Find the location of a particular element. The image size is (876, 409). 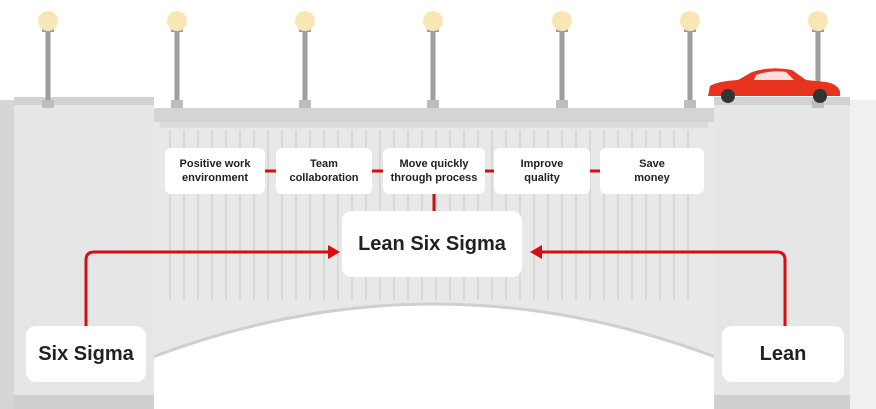

six-sigma-box: Six Sigma is located at coordinates (86, 354).